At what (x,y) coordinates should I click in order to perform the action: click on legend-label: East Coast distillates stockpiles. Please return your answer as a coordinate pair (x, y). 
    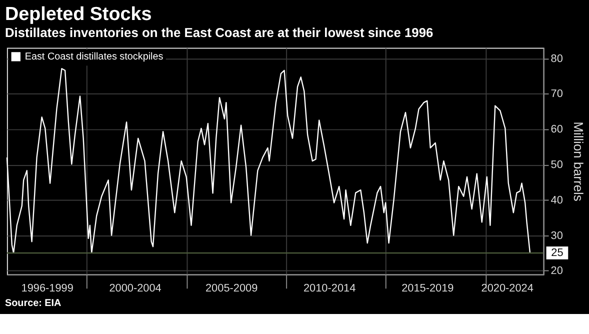
    Looking at the image, I should click on (94, 57).